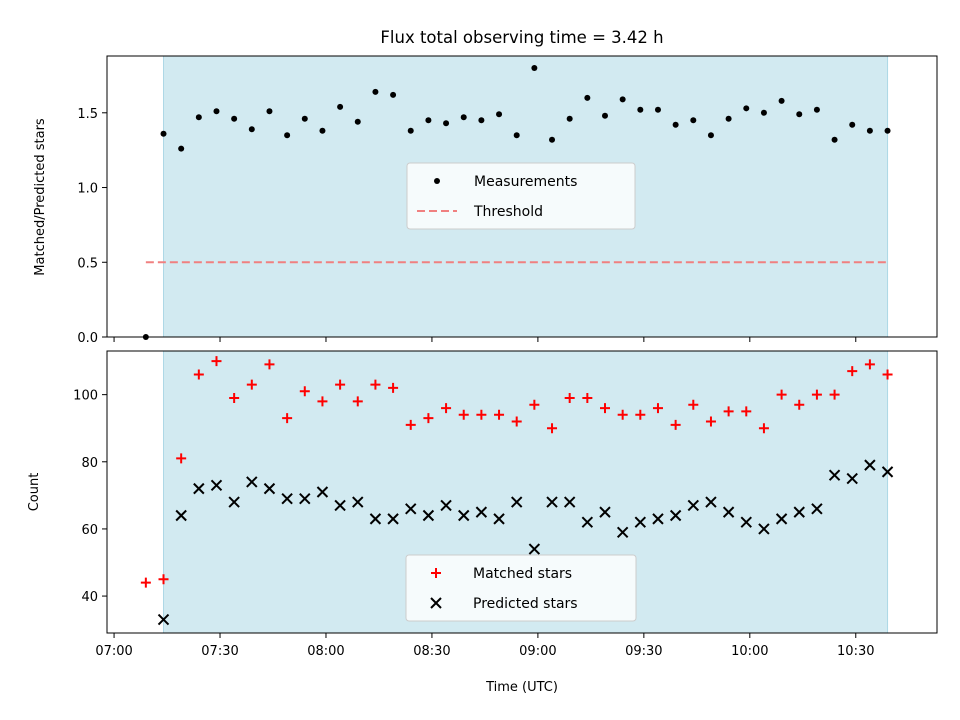  What do you see at coordinates (643, 651) in the screenshot?
I see `x-tick-label: 09:30` at bounding box center [643, 651].